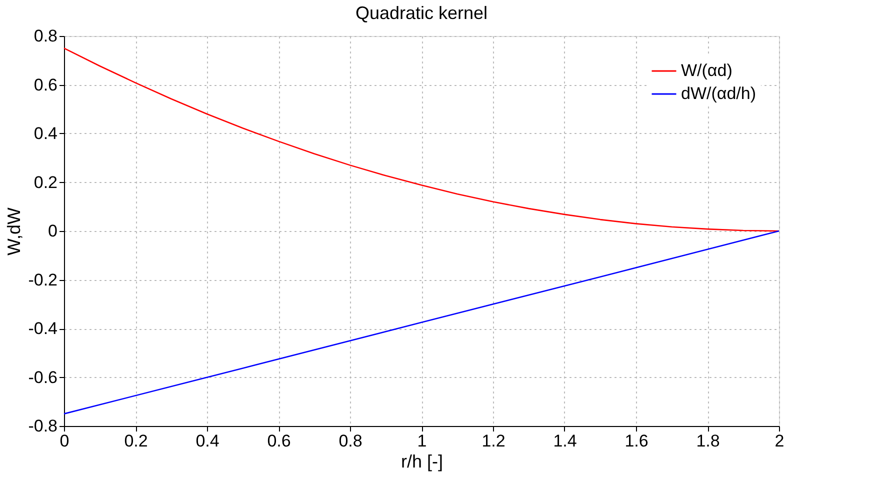 The height and width of the screenshot is (501, 870). What do you see at coordinates (46, 133) in the screenshot?
I see `y-tick-label: 0.4` at bounding box center [46, 133].